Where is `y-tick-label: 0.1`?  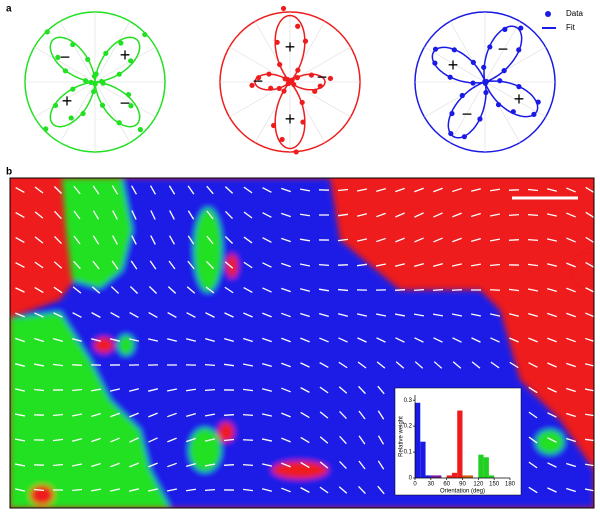 y-tick-label: 0.1 is located at coordinates (408, 453).